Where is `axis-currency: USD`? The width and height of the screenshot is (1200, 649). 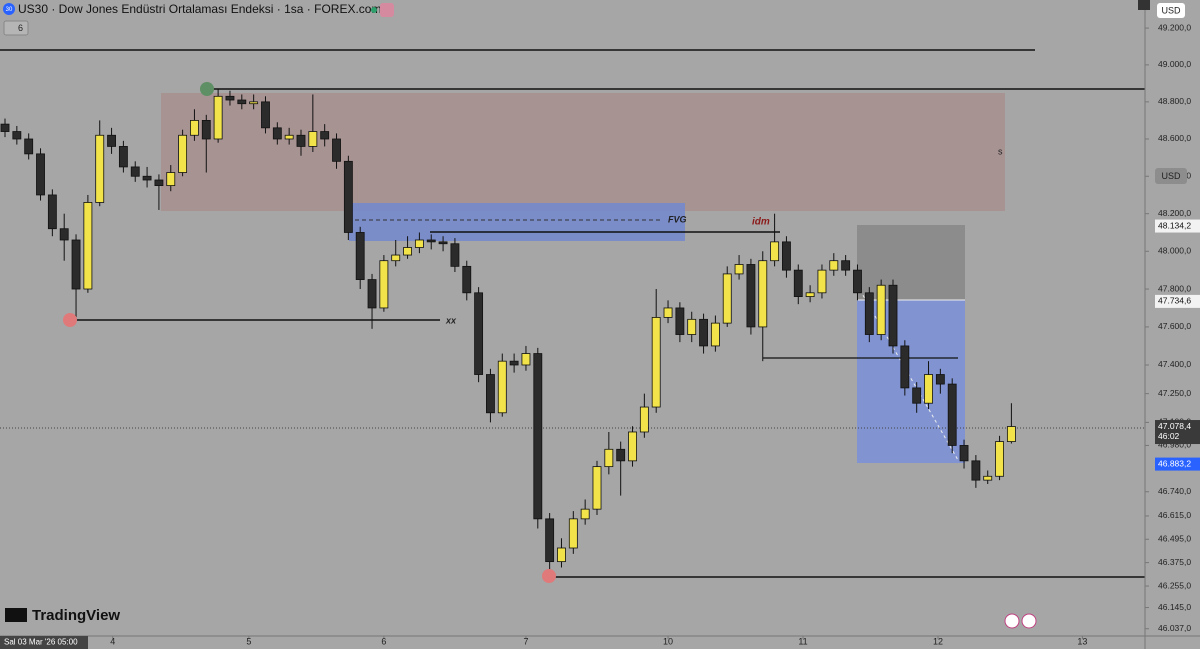 axis-currency: USD is located at coordinates (1171, 176).